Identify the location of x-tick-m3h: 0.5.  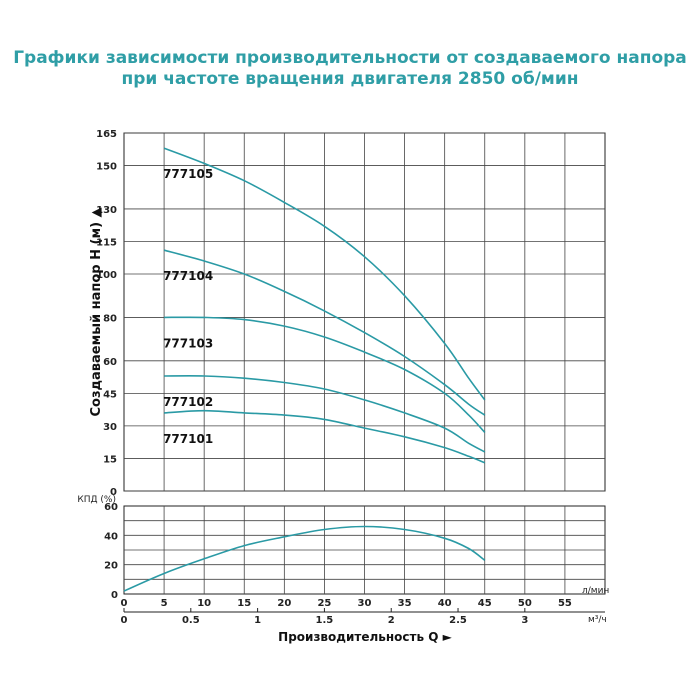
(191, 620).